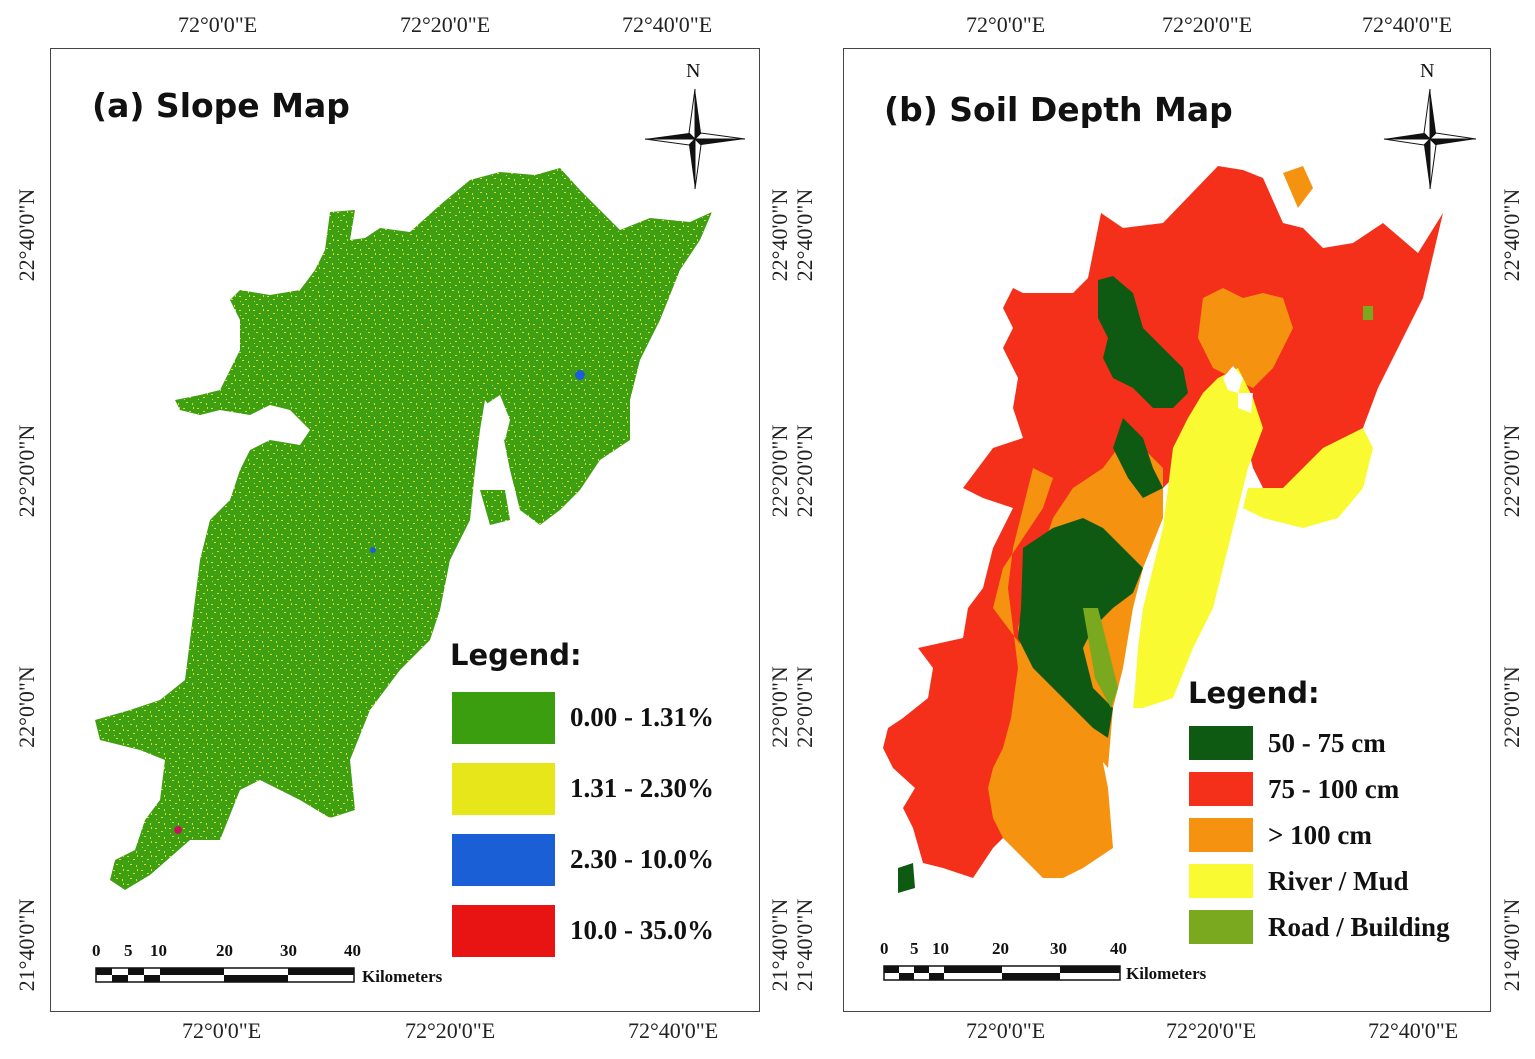 Image resolution: width=1535 pixels, height=1059 pixels. I want to click on slope-legend-label-4: 10.0 - 35.0%, so click(642, 930).